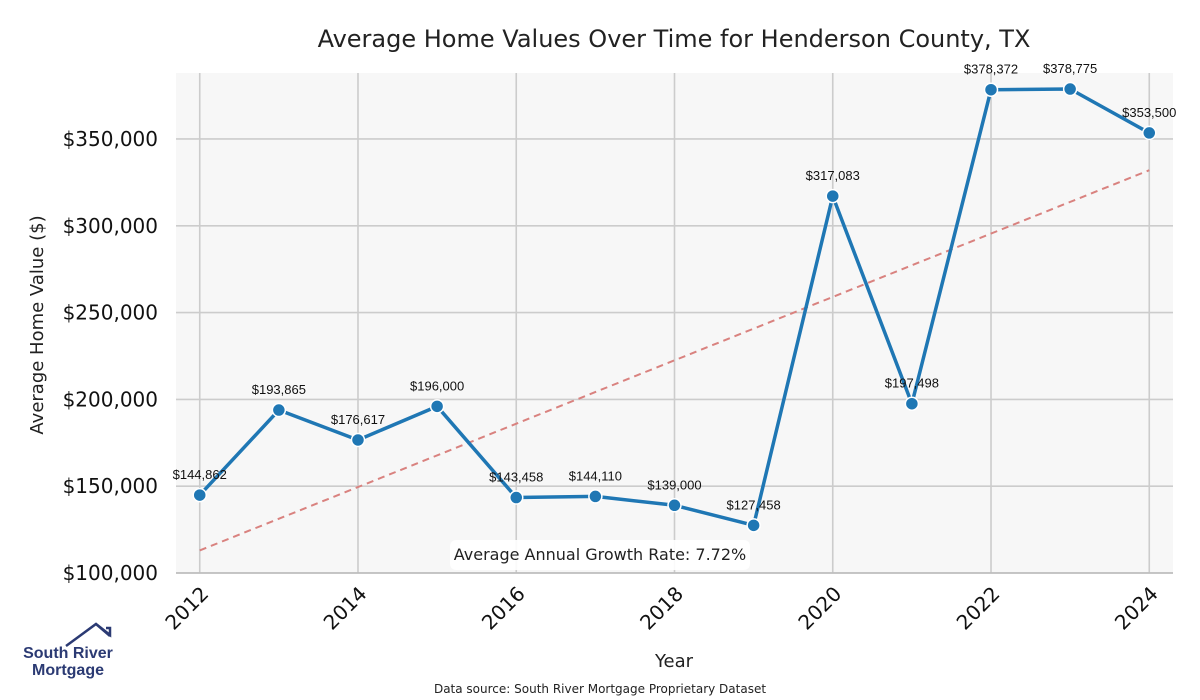 The width and height of the screenshot is (1200, 700). I want to click on data-point-2018, so click(674, 505).